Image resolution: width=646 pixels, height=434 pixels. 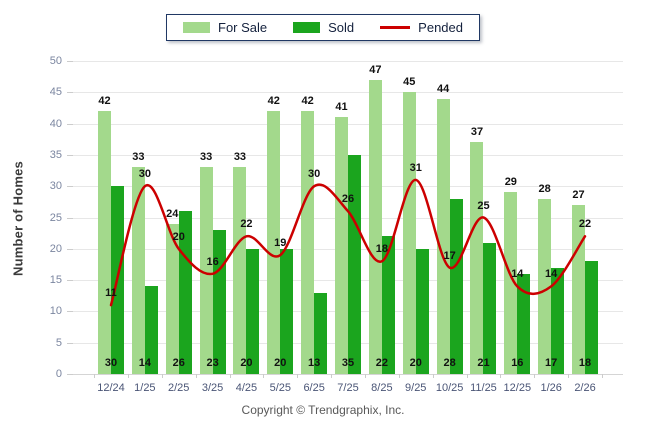 I want to click on bar-for-sale-1/25, so click(x=138, y=270).